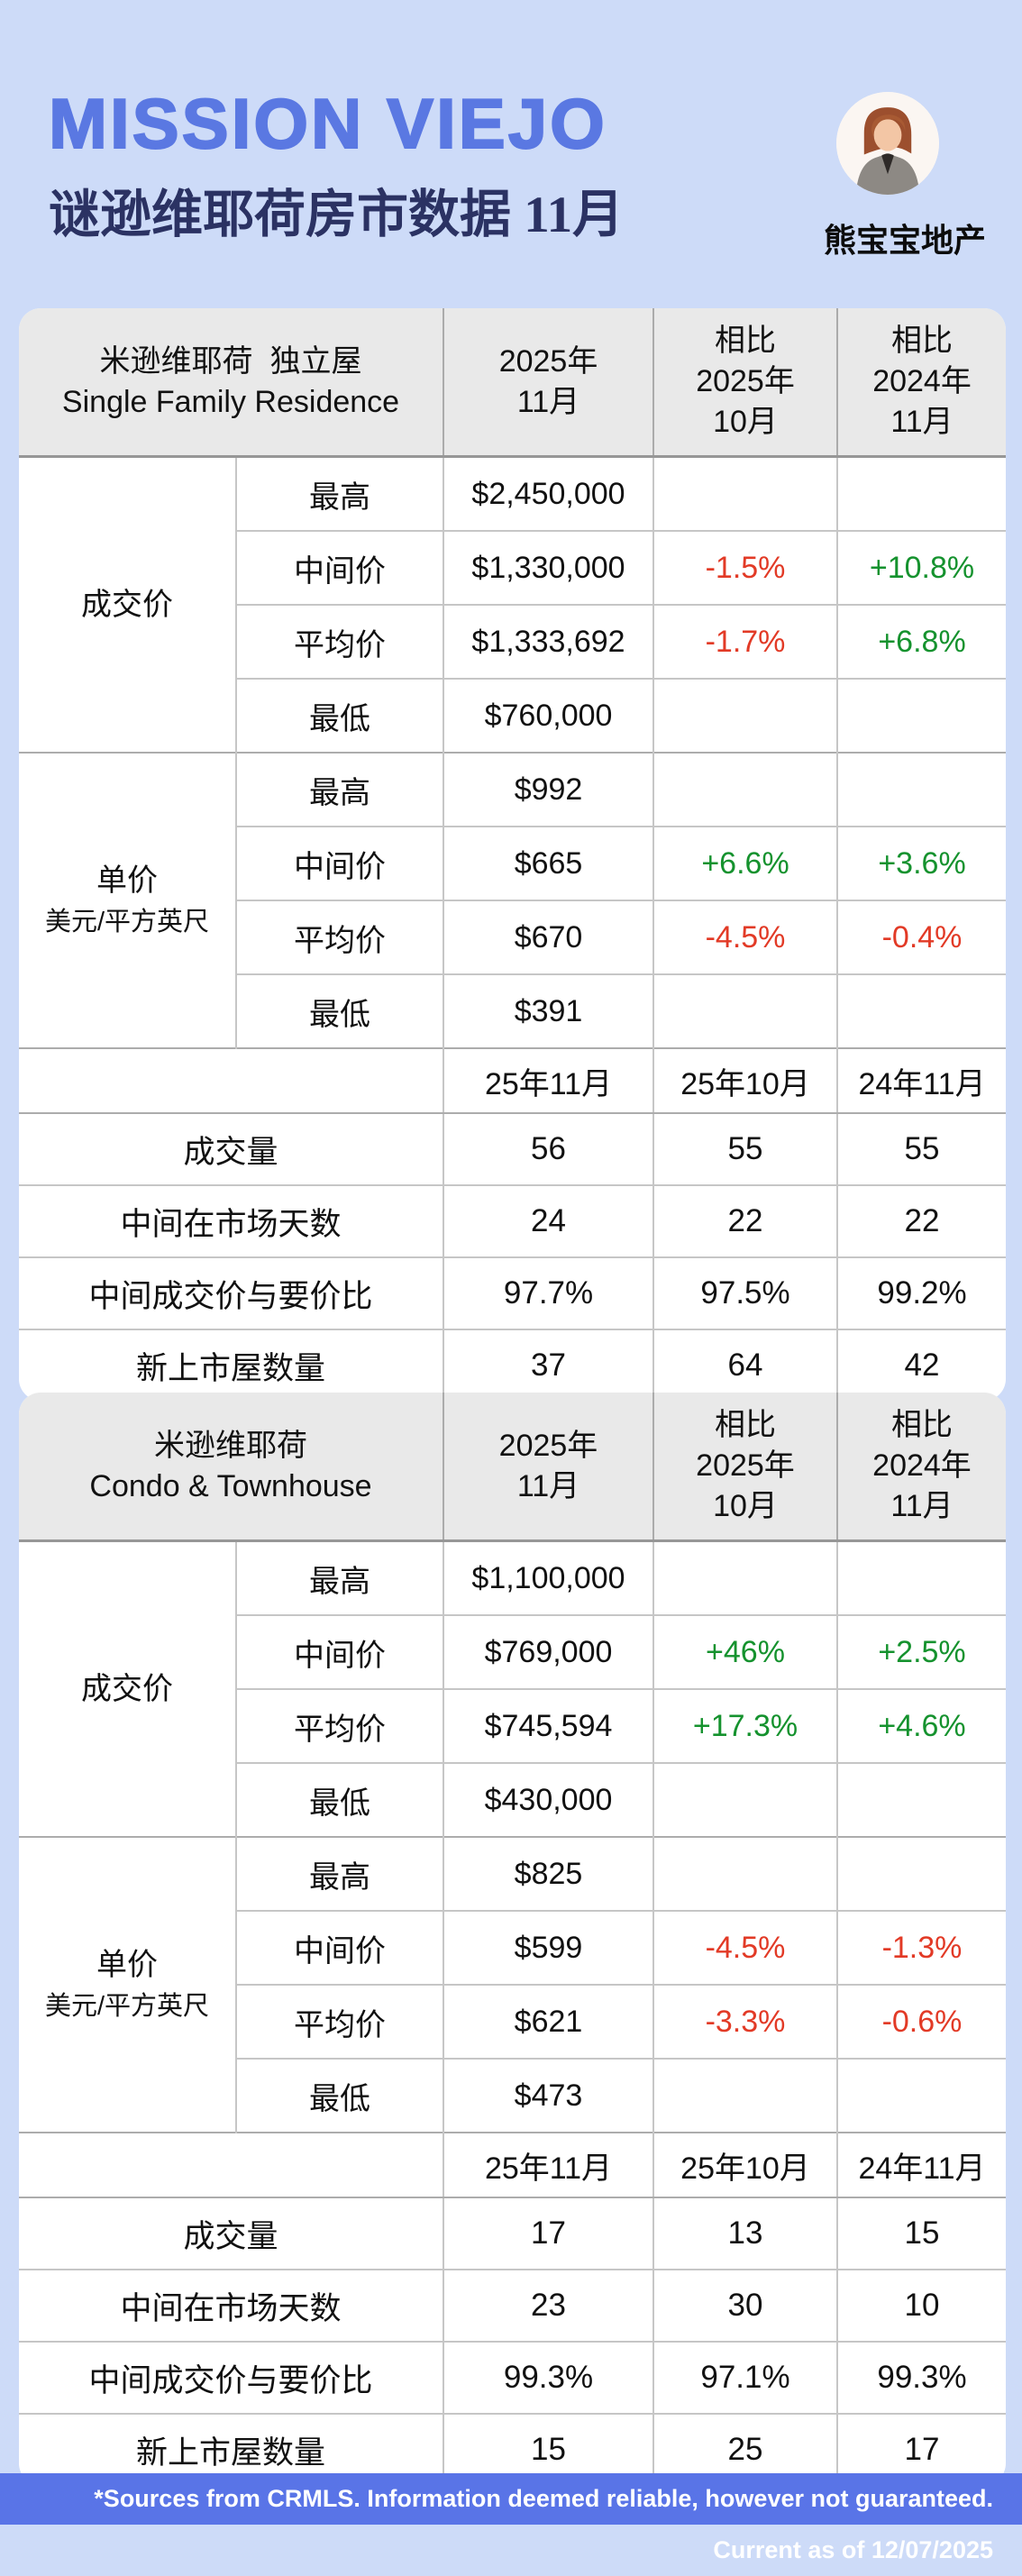 This screenshot has width=1022, height=2576. I want to click on stat-label: 成交量, so click(230, 2236).